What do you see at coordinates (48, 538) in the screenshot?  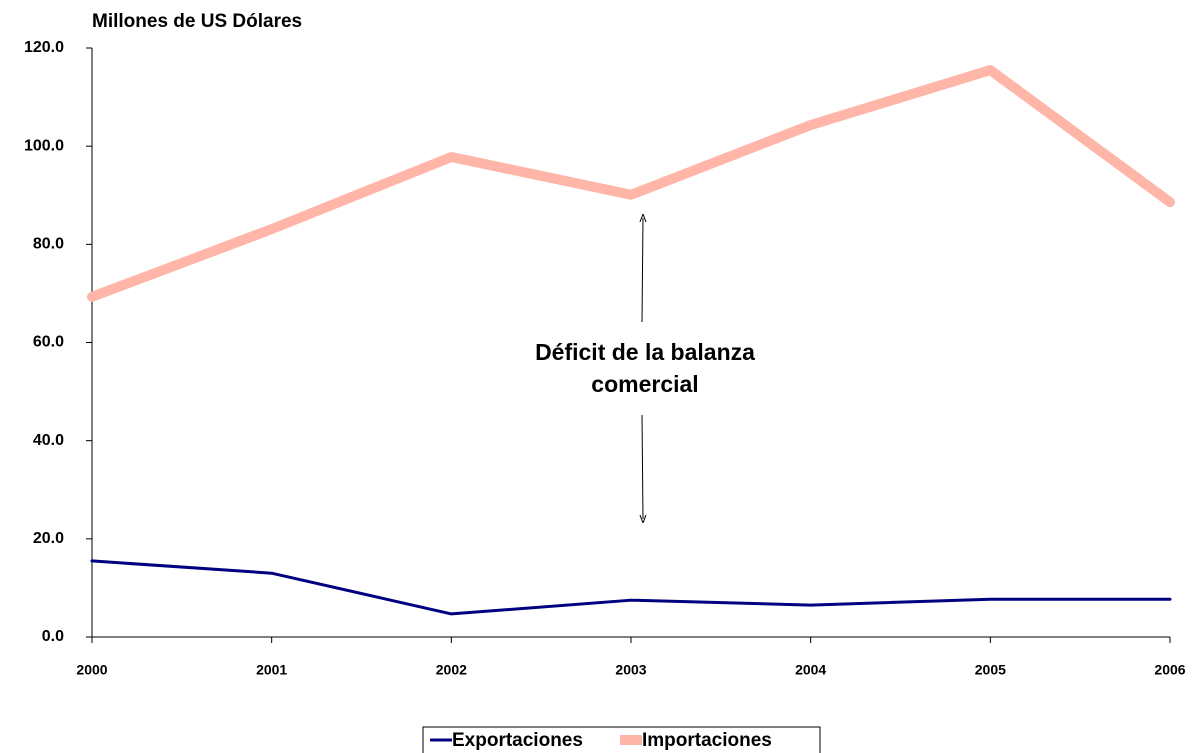 I see `y-tick-label: 20.0` at bounding box center [48, 538].